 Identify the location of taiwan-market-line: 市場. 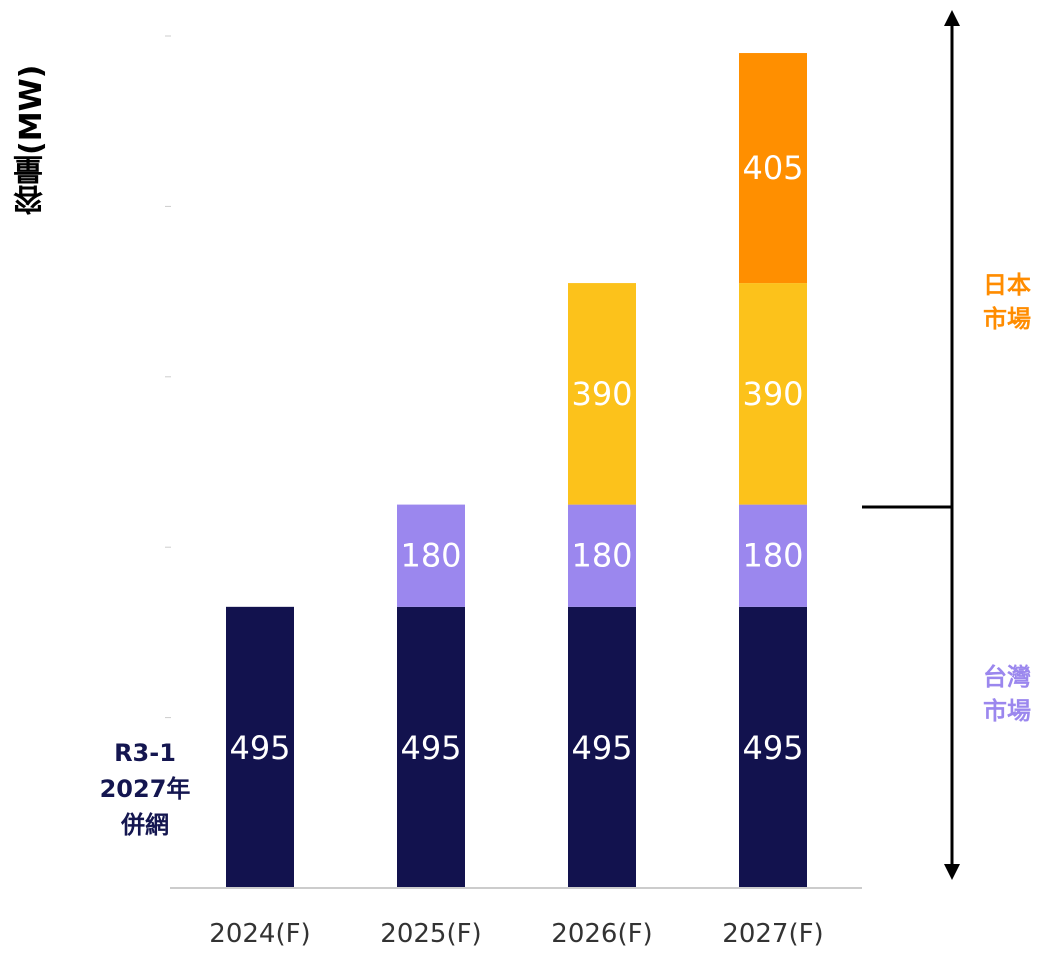
(1007, 711).